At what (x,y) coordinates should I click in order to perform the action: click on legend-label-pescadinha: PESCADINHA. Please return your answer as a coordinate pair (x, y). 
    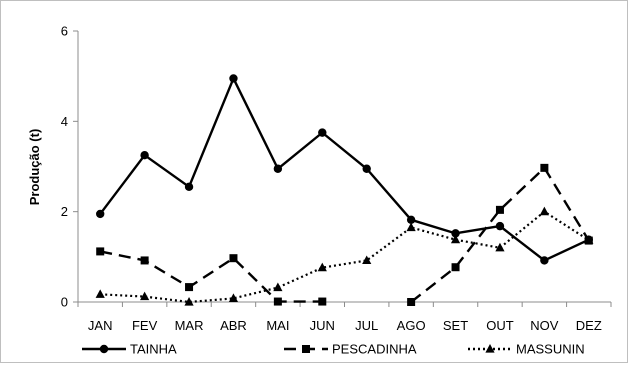
    Looking at the image, I should click on (374, 349).